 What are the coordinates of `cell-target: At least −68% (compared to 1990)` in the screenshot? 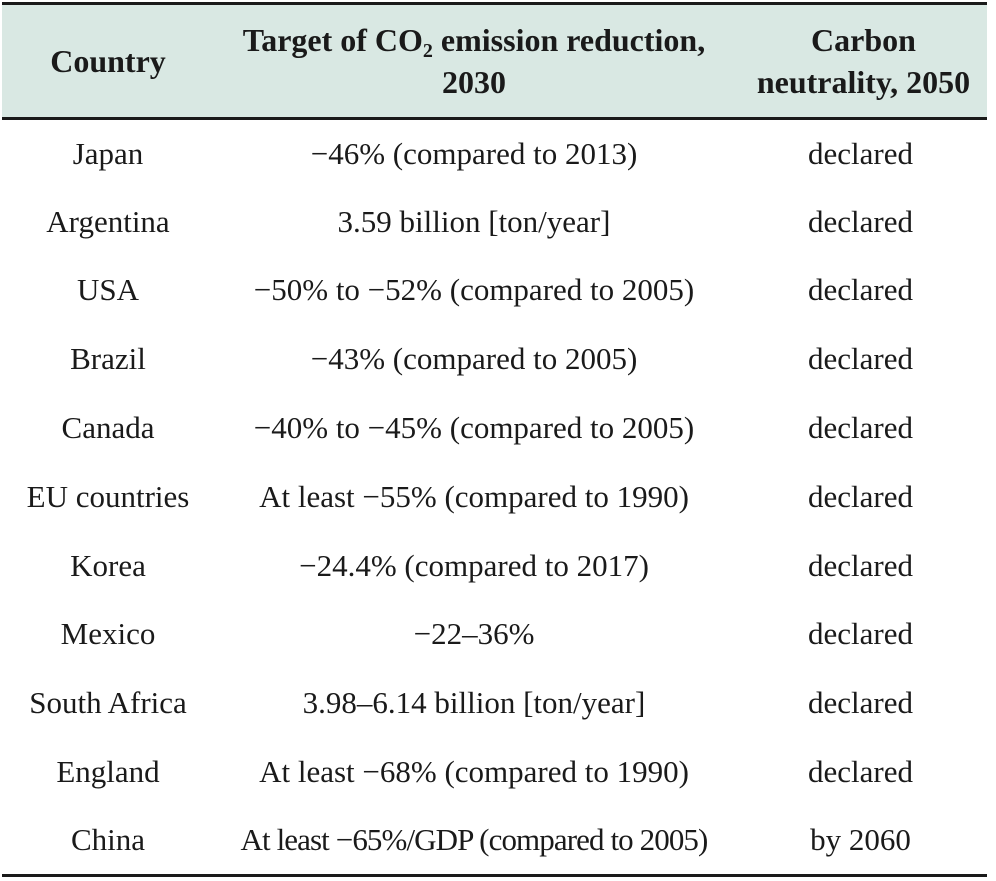 It's located at (474, 772).